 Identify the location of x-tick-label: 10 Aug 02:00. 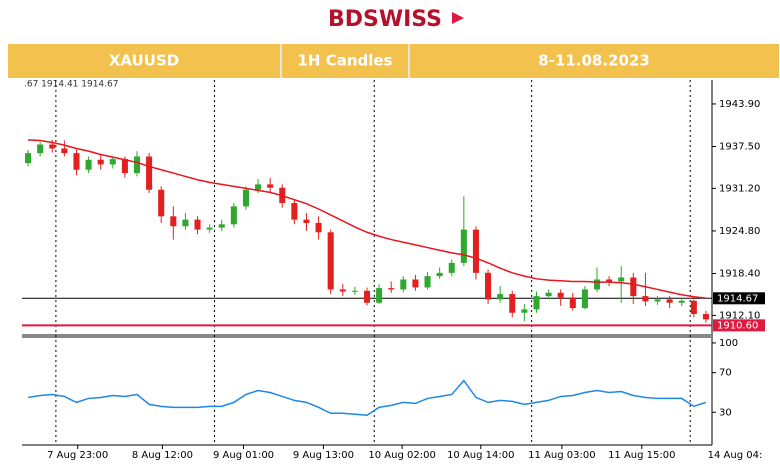
(401, 455).